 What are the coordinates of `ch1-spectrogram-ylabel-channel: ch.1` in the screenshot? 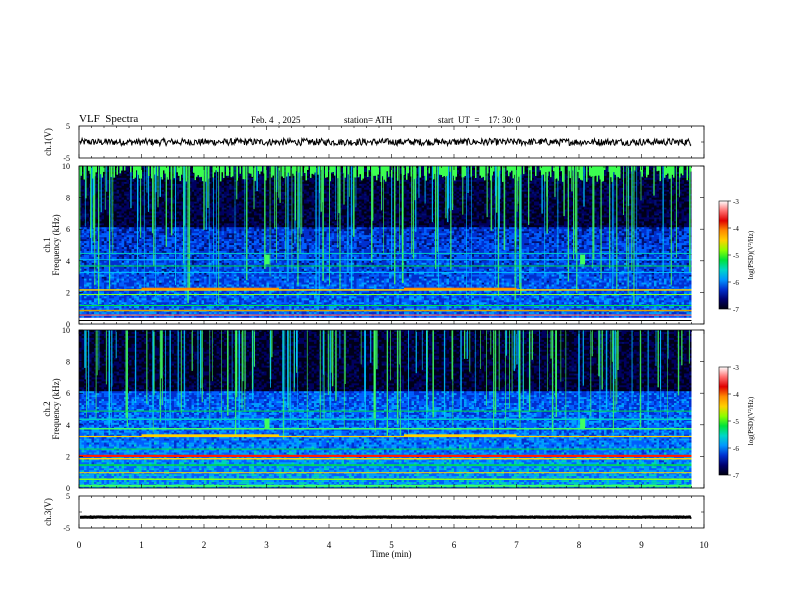 It's located at (47, 244).